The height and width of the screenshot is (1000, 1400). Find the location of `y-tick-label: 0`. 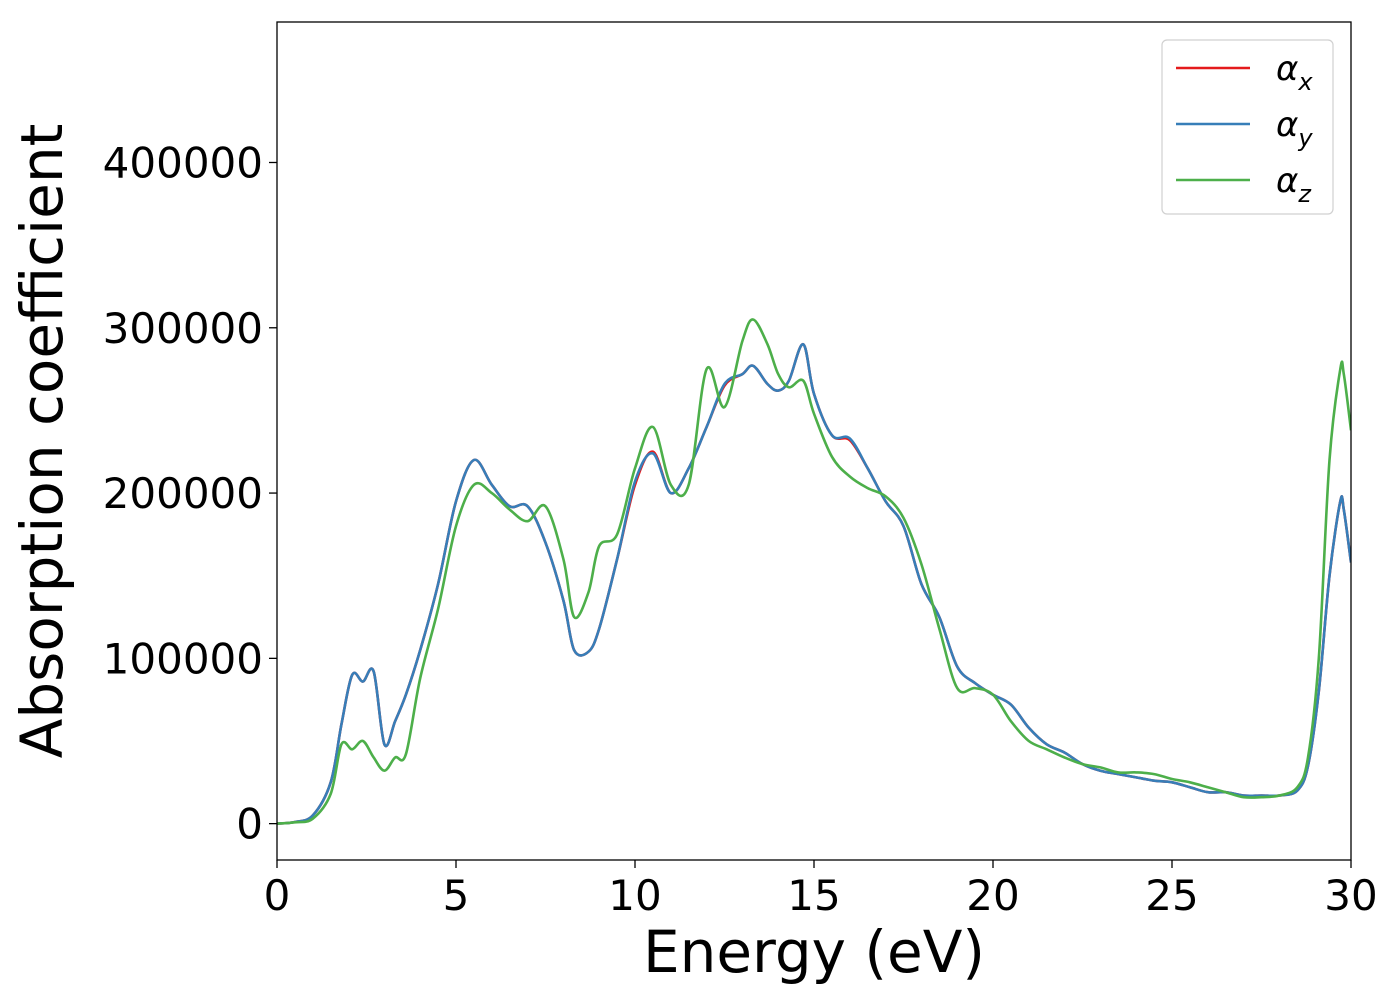

y-tick-label: 0 is located at coordinates (249, 824).